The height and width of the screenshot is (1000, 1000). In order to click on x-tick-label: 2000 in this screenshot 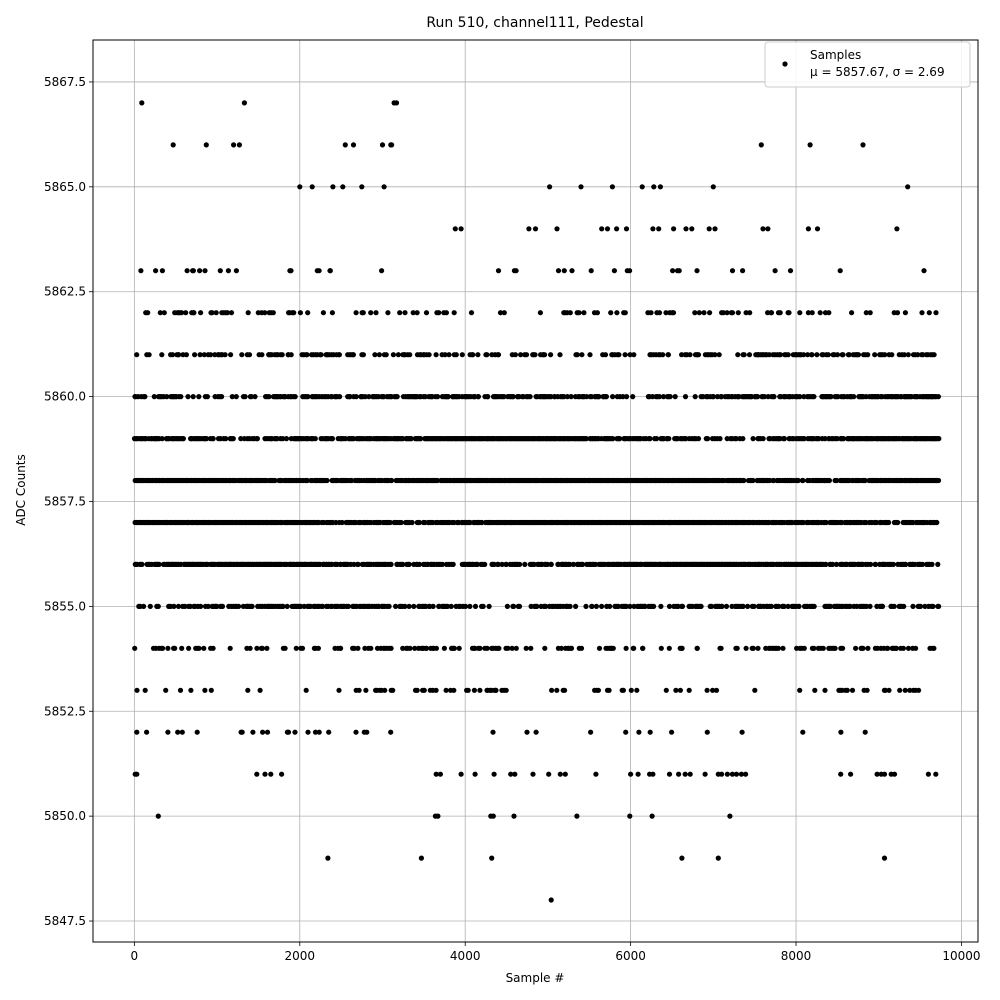, I will do `click(300, 956)`.